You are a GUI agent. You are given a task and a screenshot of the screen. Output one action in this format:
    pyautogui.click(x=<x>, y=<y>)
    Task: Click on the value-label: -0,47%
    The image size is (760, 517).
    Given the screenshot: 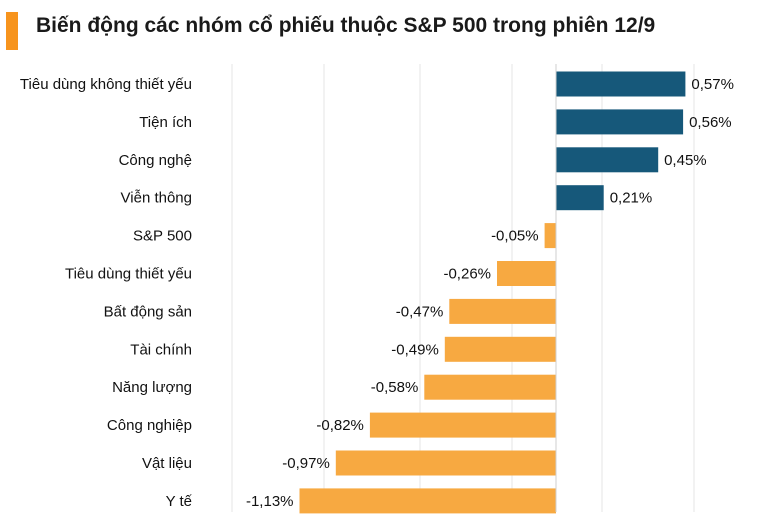 What is the action you would take?
    pyautogui.click(x=420, y=311)
    